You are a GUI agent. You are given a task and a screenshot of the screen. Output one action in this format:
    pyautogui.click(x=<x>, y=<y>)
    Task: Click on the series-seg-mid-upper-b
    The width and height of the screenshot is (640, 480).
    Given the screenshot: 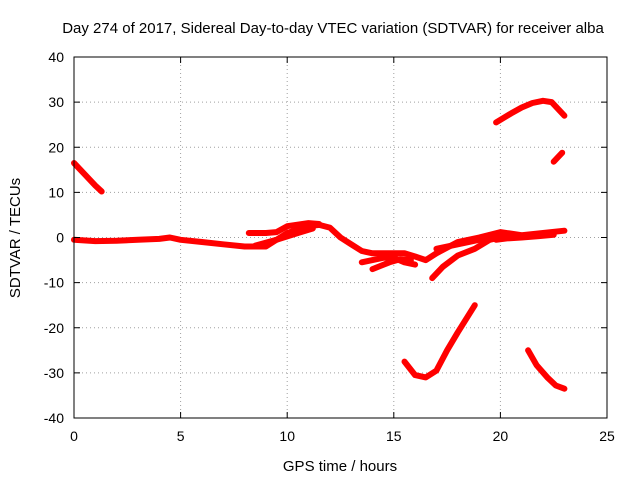 What is the action you would take?
    pyautogui.click(x=284, y=237)
    